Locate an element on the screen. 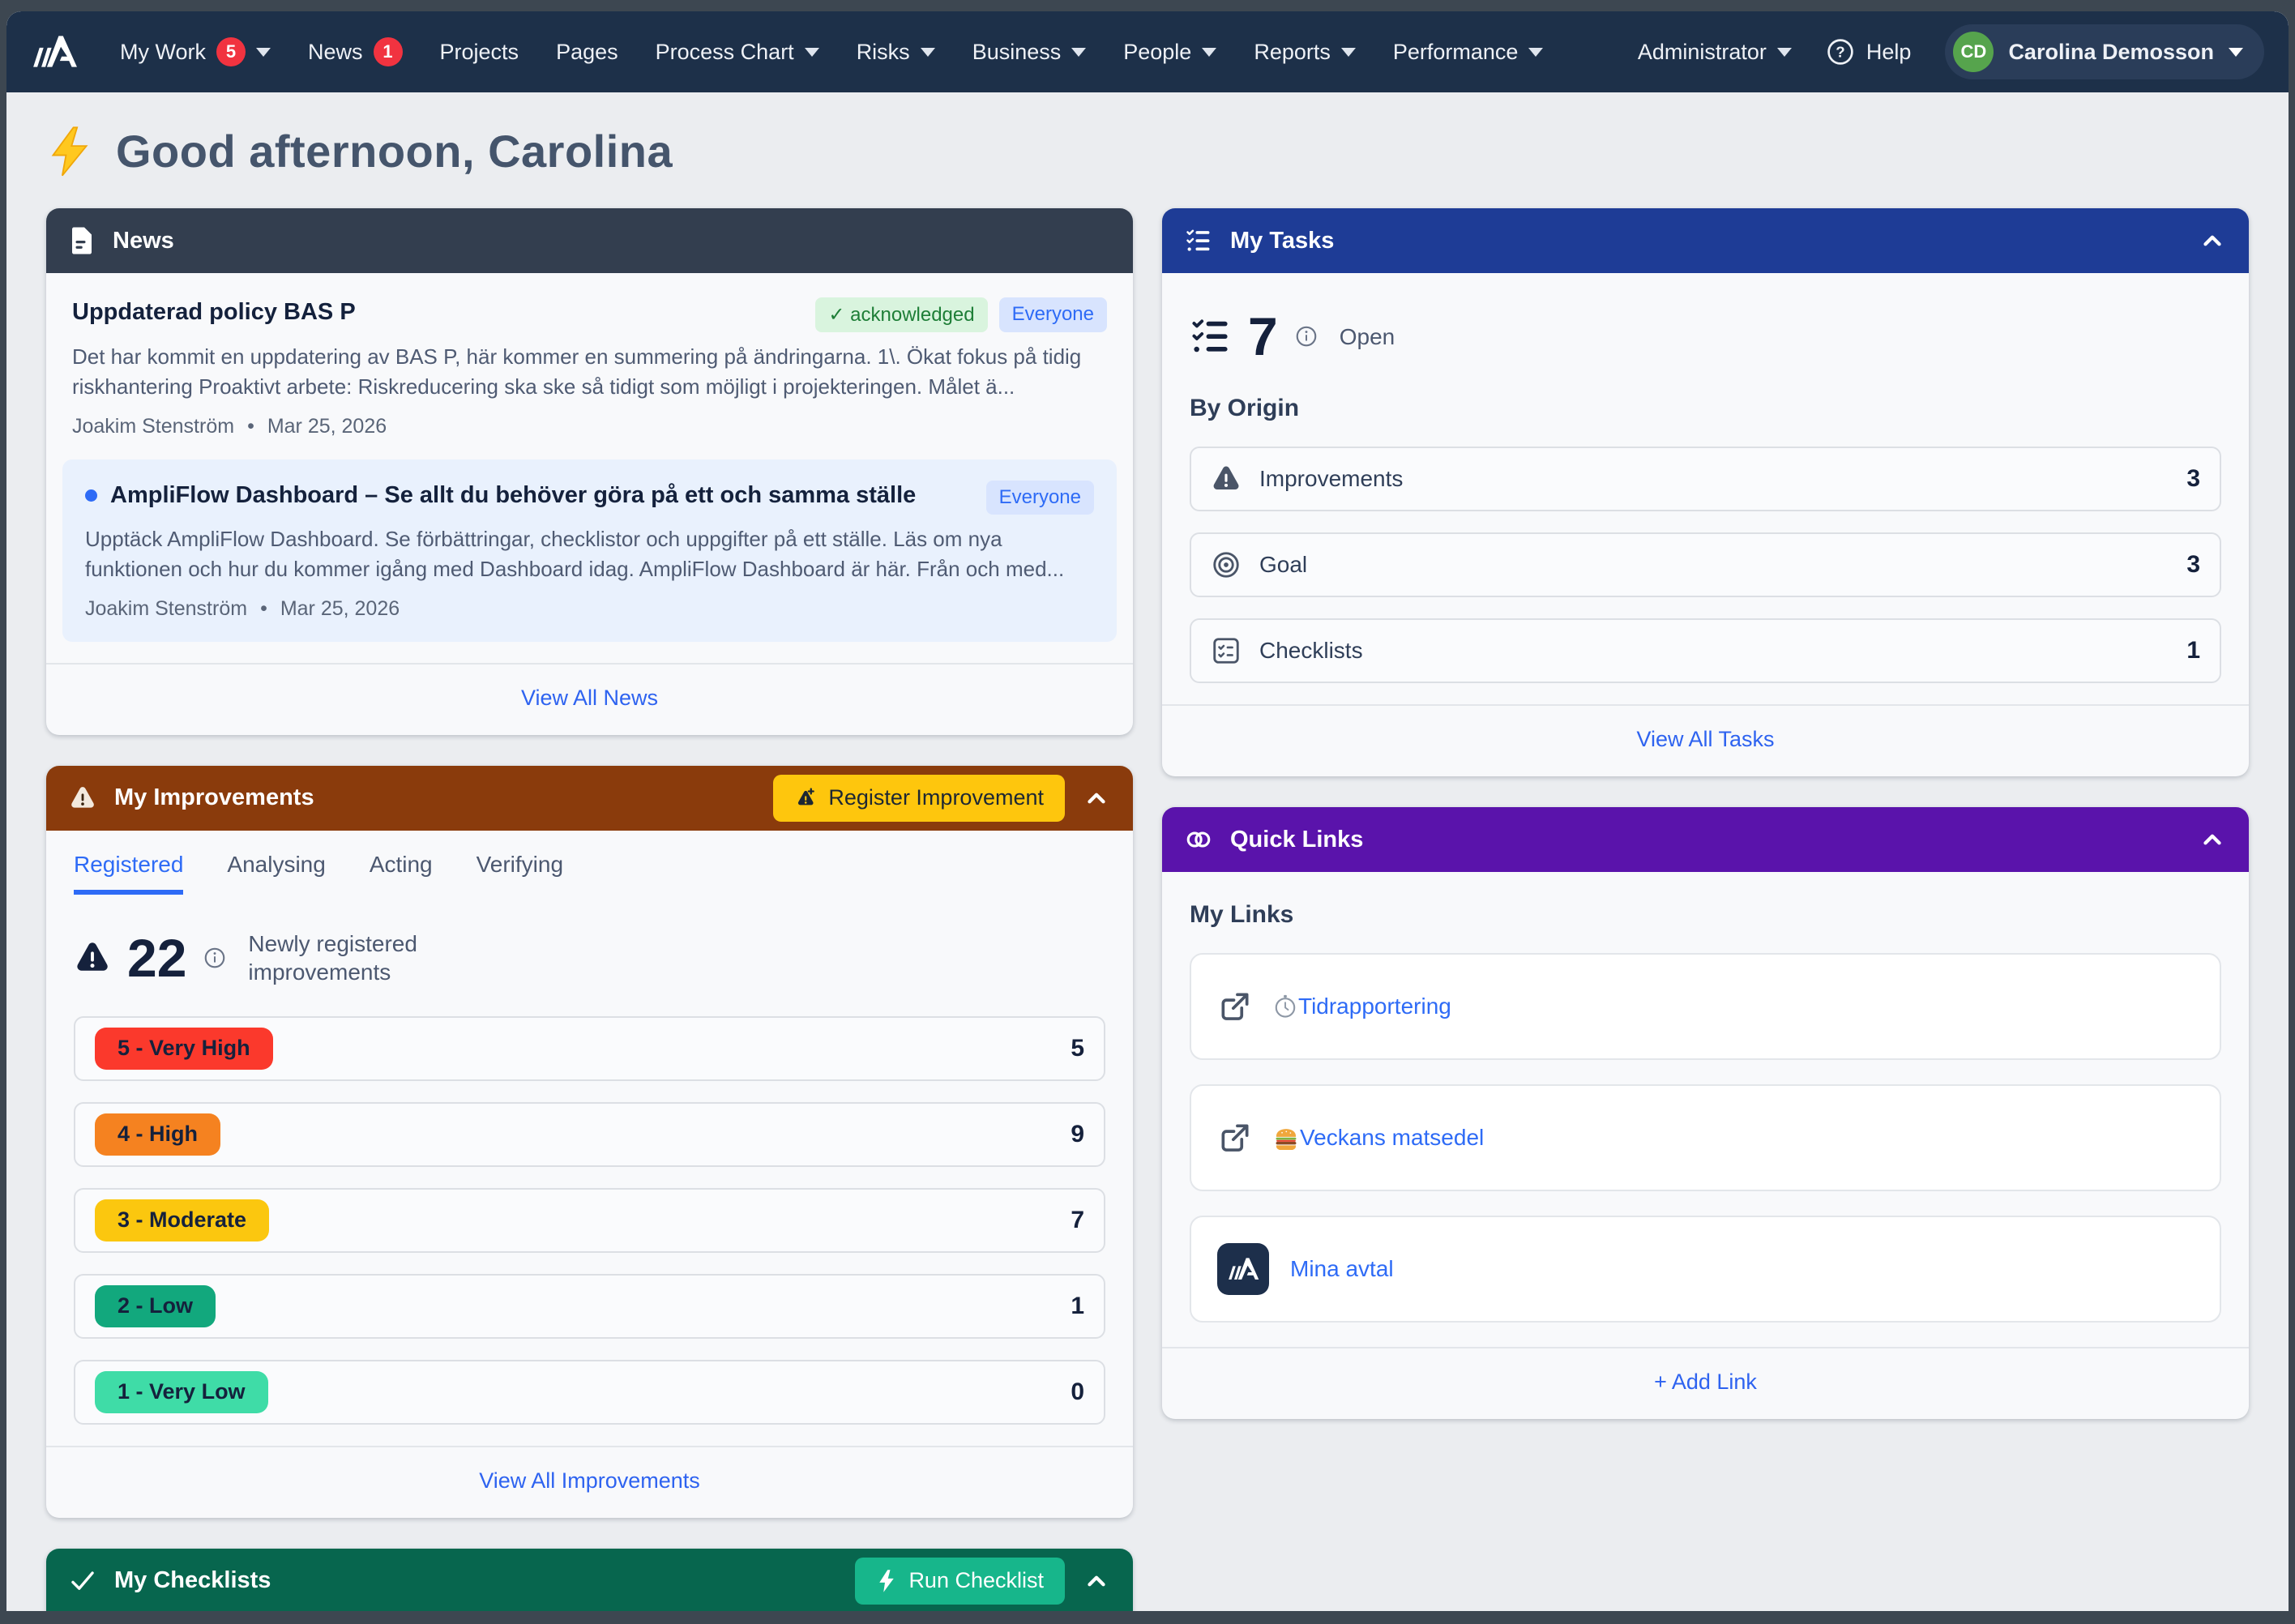 This screenshot has width=2295, height=1624. quick-link-mina-avtal: Mina avtal is located at coordinates (1705, 1270).